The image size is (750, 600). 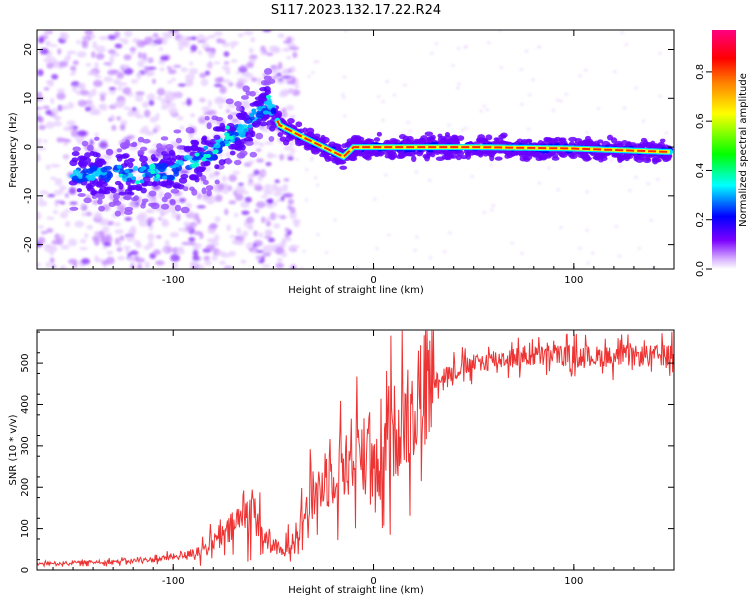 What do you see at coordinates (13, 150) in the screenshot?
I see `spectrogram-y-label: Frequency (Hz)` at bounding box center [13, 150].